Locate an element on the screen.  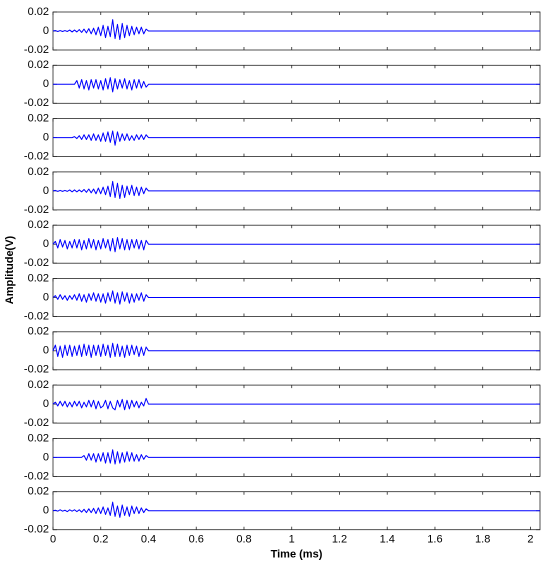
x-tick-label: 1.2 is located at coordinates (339, 540).